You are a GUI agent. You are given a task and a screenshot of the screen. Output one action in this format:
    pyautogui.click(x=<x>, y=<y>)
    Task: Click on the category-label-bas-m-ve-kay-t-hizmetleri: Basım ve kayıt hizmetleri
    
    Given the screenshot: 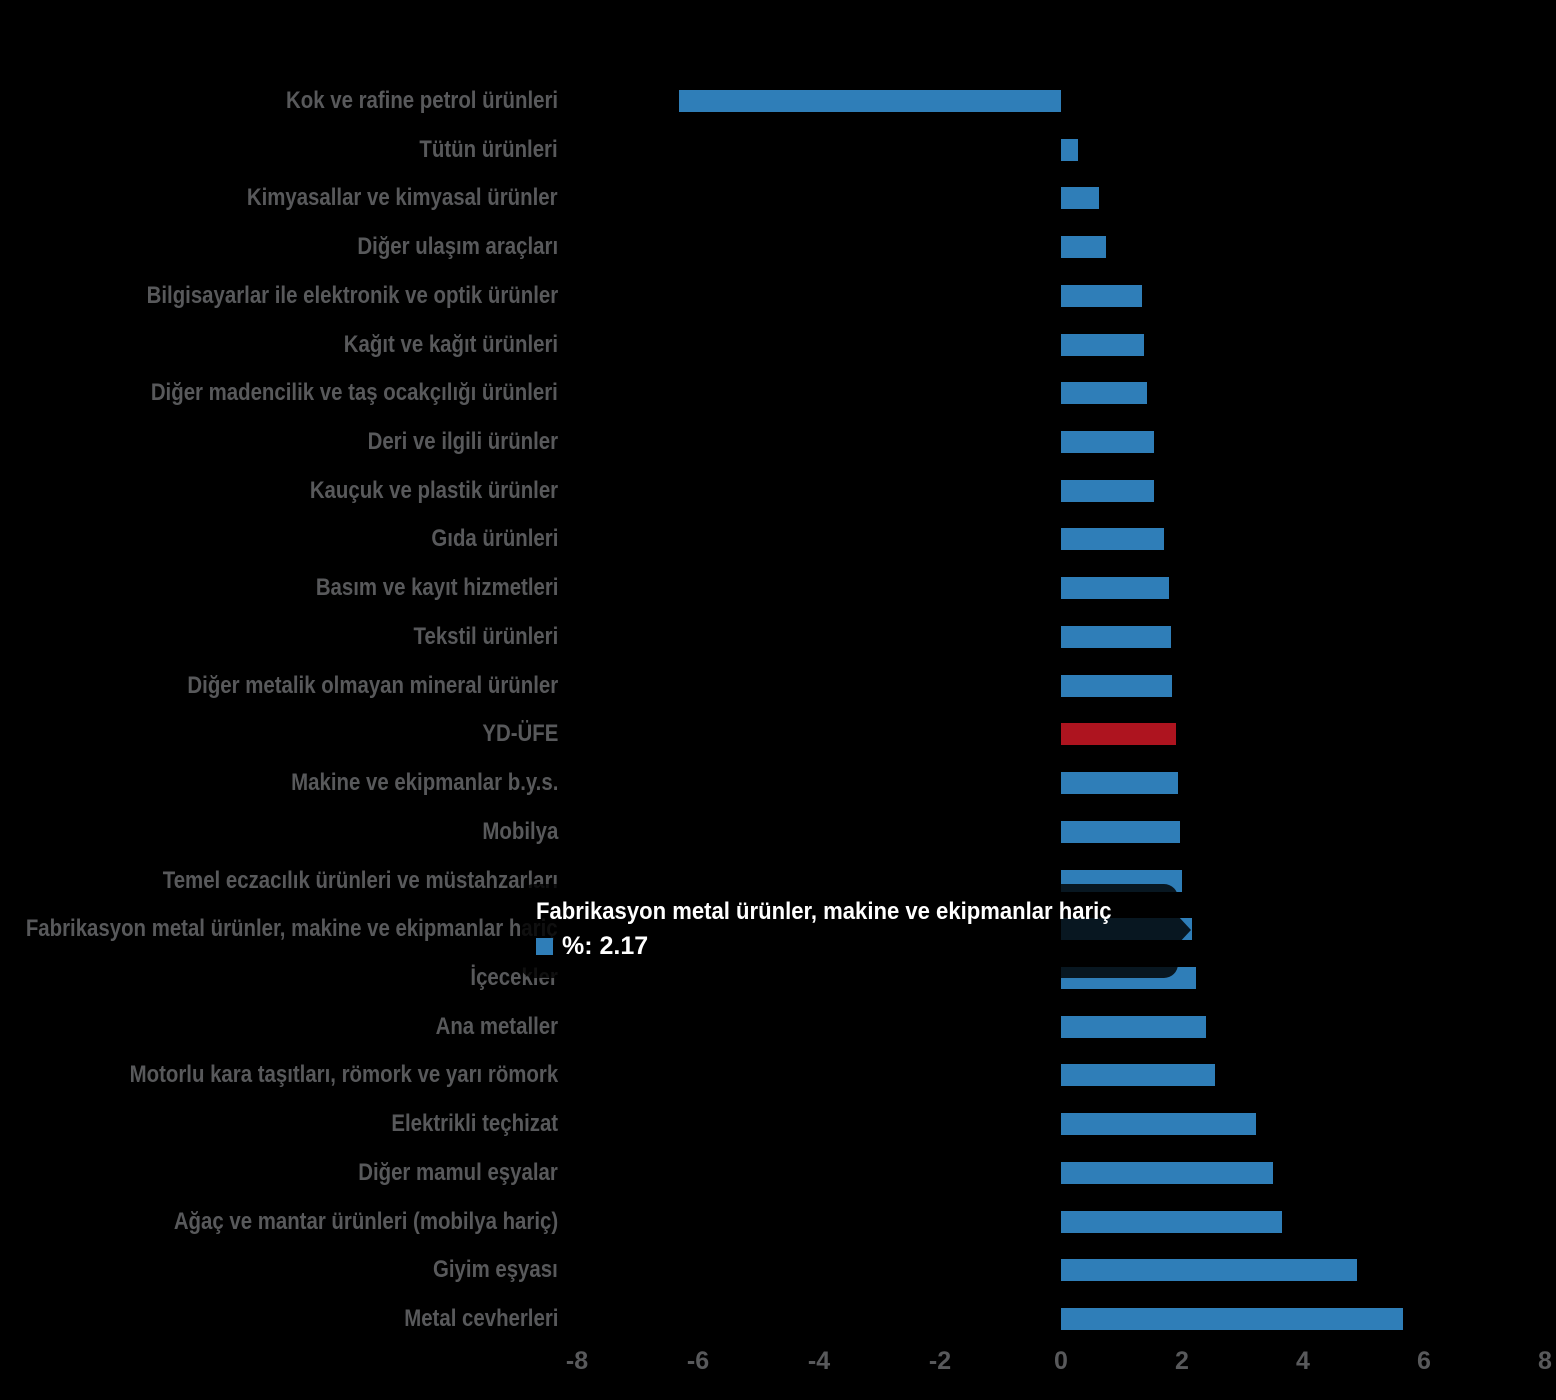 What is the action you would take?
    pyautogui.click(x=436, y=588)
    